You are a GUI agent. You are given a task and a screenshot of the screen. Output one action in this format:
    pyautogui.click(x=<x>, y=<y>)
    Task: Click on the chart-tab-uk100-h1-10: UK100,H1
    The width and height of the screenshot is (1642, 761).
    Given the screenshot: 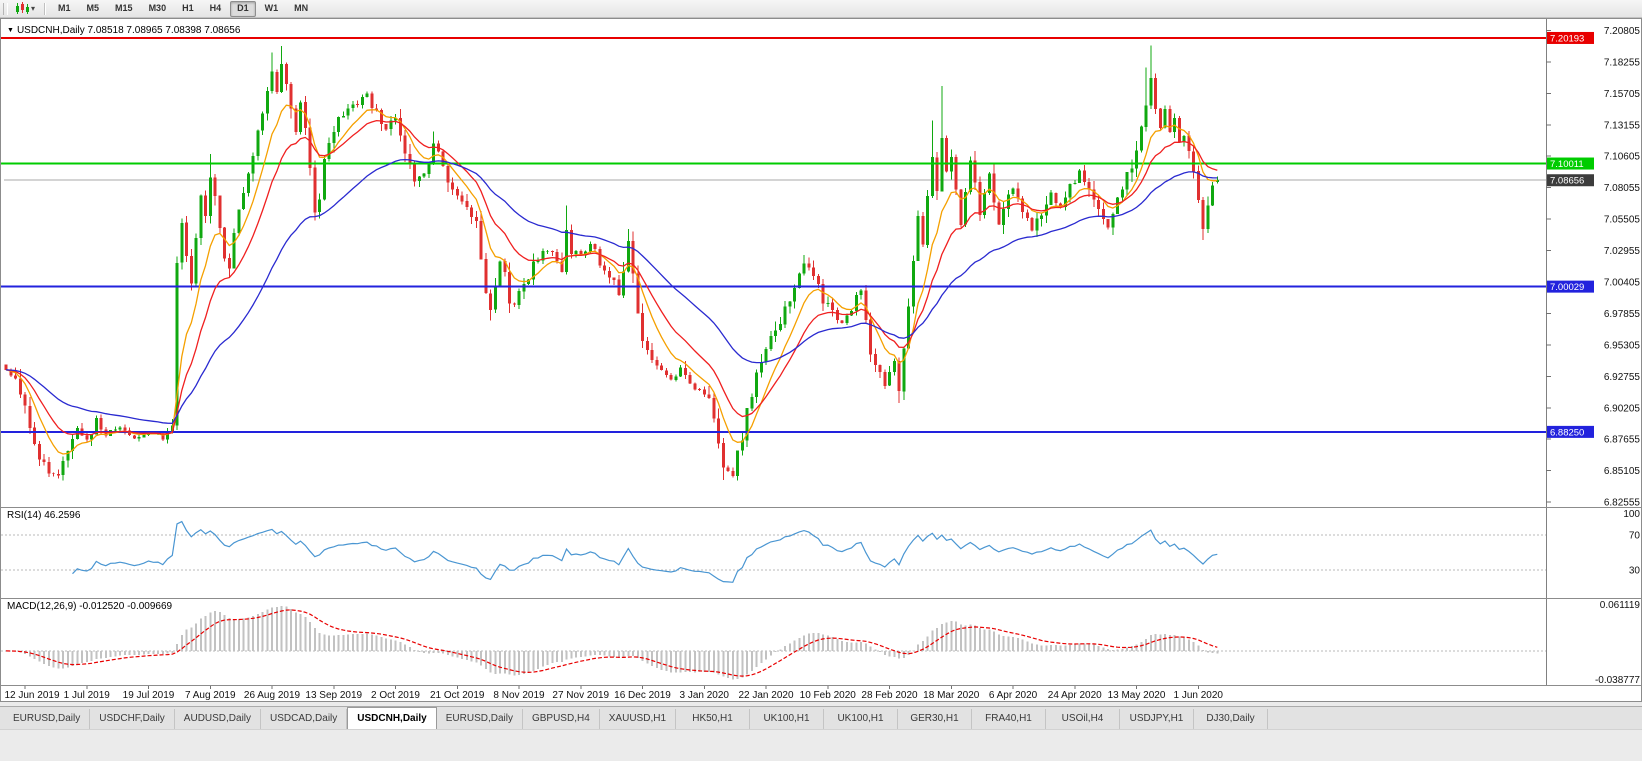 What is the action you would take?
    pyautogui.click(x=861, y=719)
    